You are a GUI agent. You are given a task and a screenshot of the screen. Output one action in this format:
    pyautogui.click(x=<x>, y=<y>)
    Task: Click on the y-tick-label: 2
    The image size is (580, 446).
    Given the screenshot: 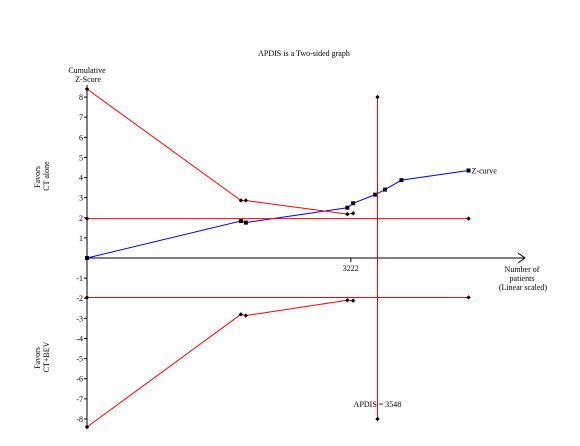 What is the action you would take?
    pyautogui.click(x=81, y=218)
    